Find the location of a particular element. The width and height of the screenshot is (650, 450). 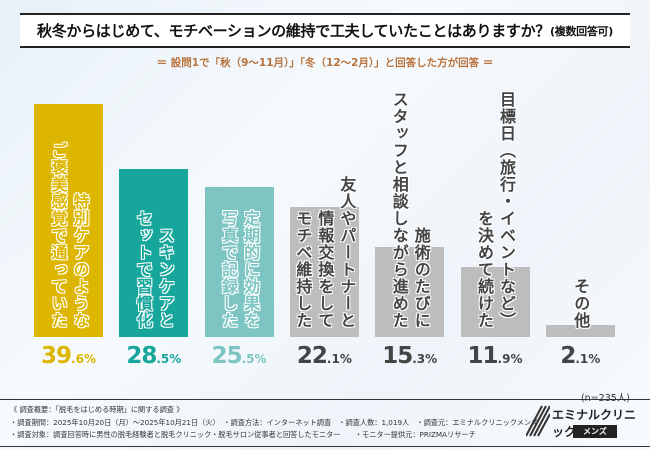

value-label: 22.1% is located at coordinates (324, 356).